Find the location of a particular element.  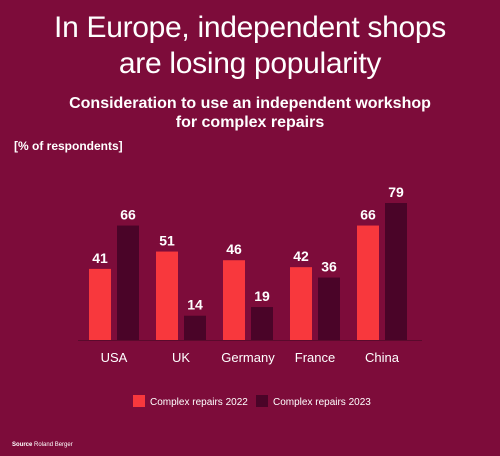

data-label-uk-series-2: 14 is located at coordinates (195, 305).